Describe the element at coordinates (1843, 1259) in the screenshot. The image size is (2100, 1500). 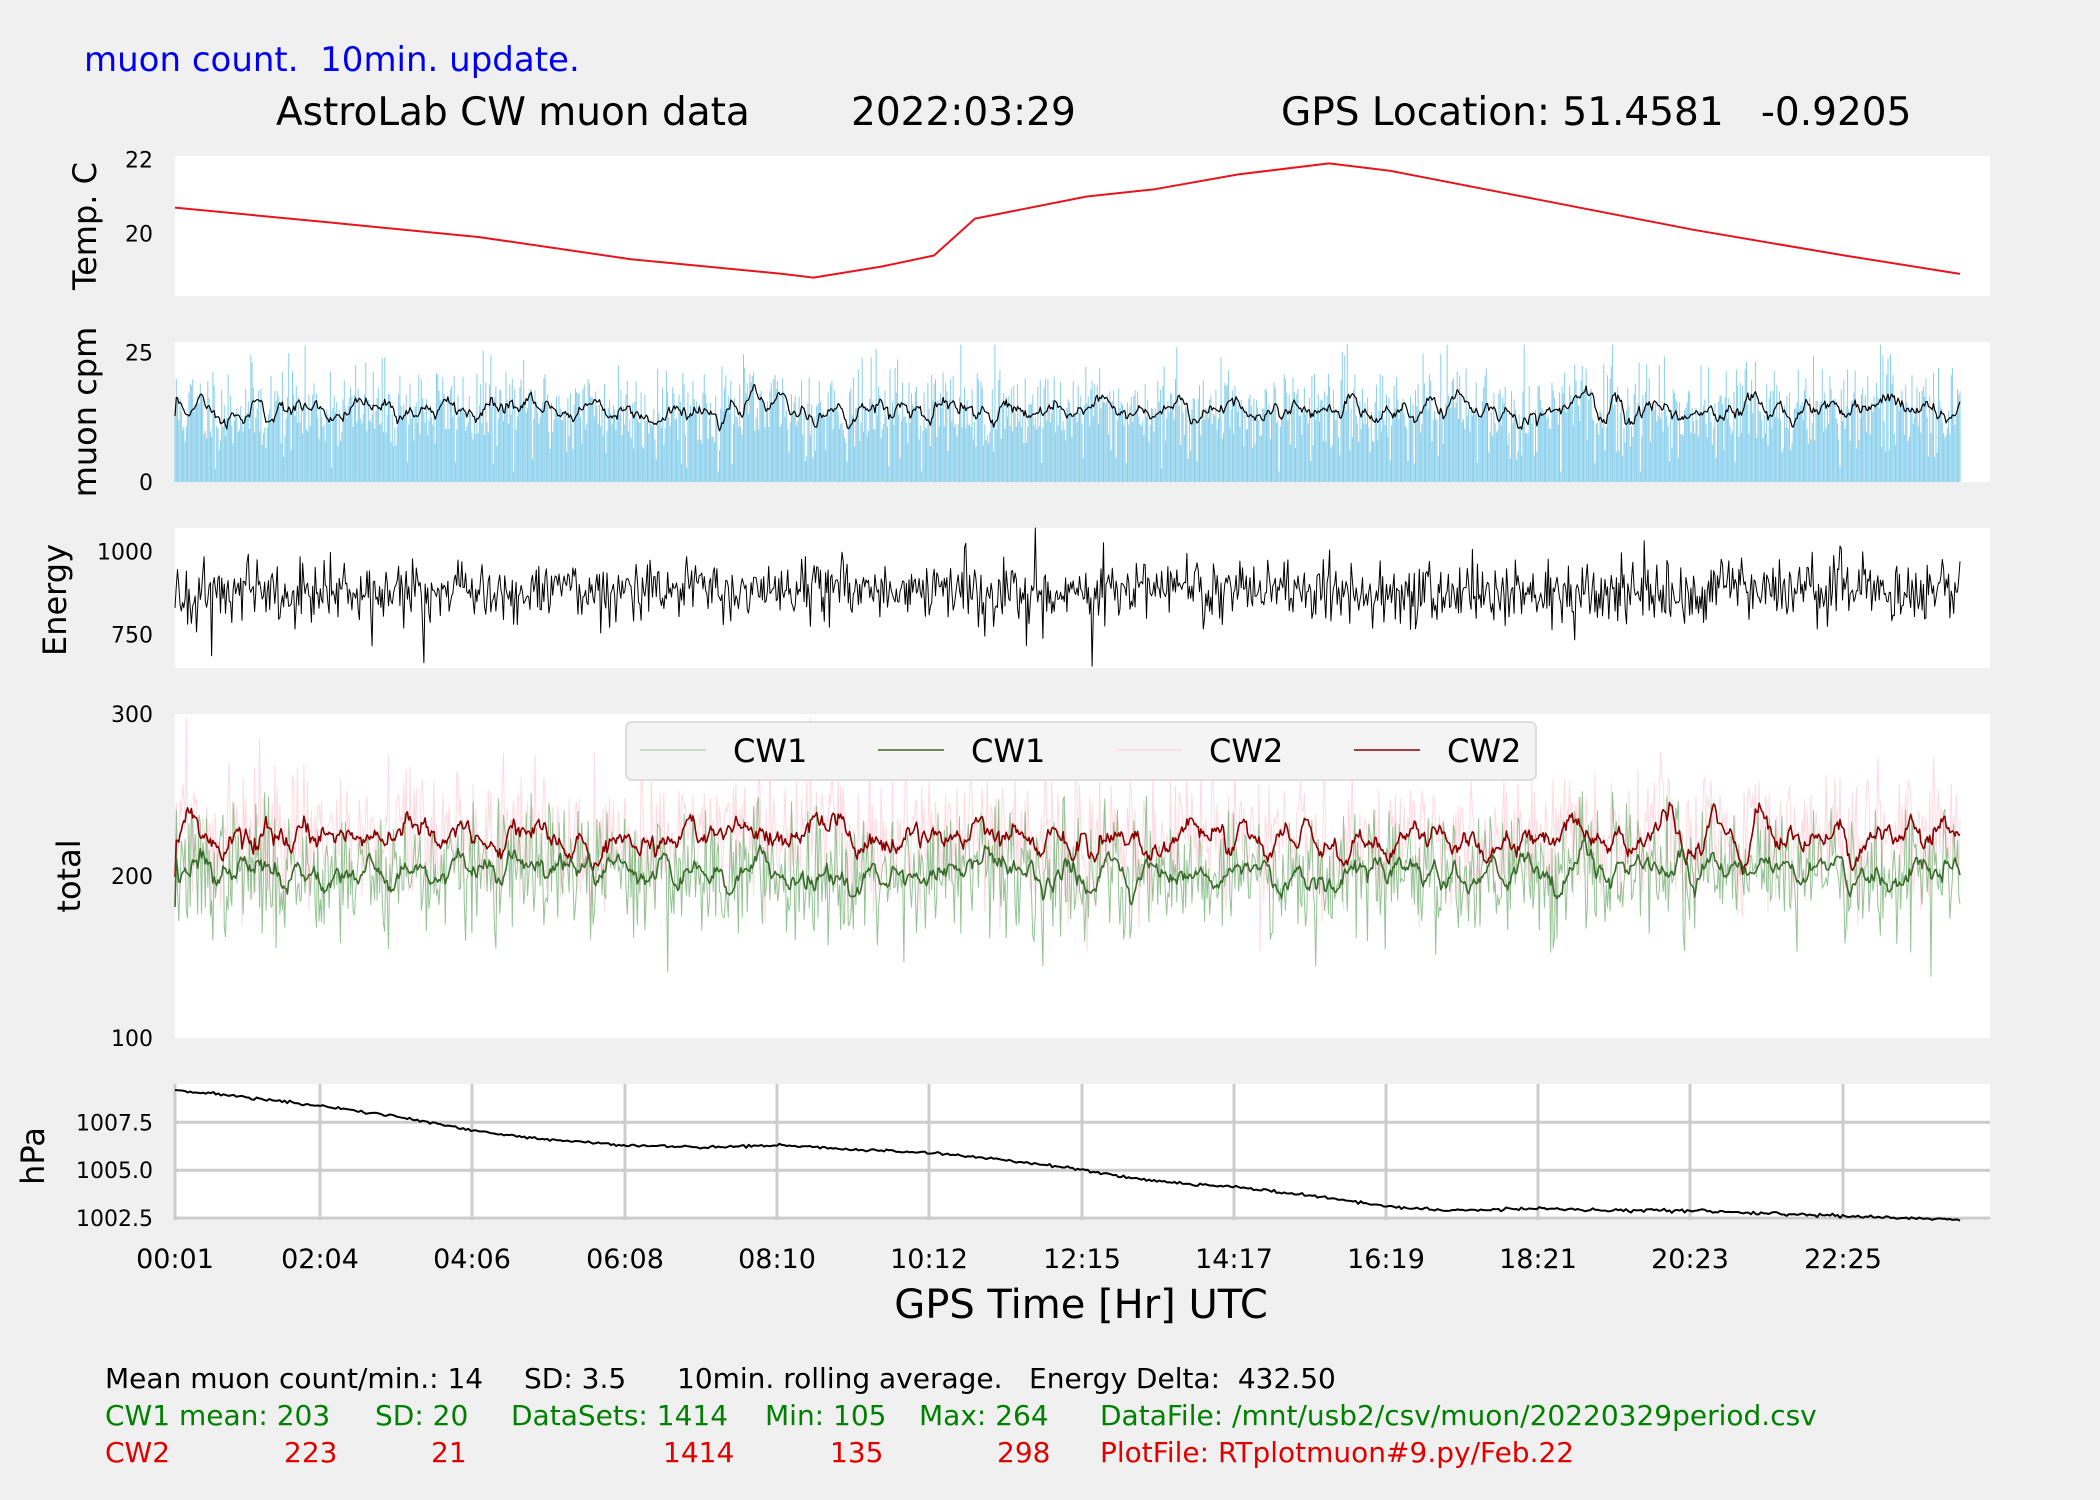
I see `x-tick-2225: 22:25` at that location.